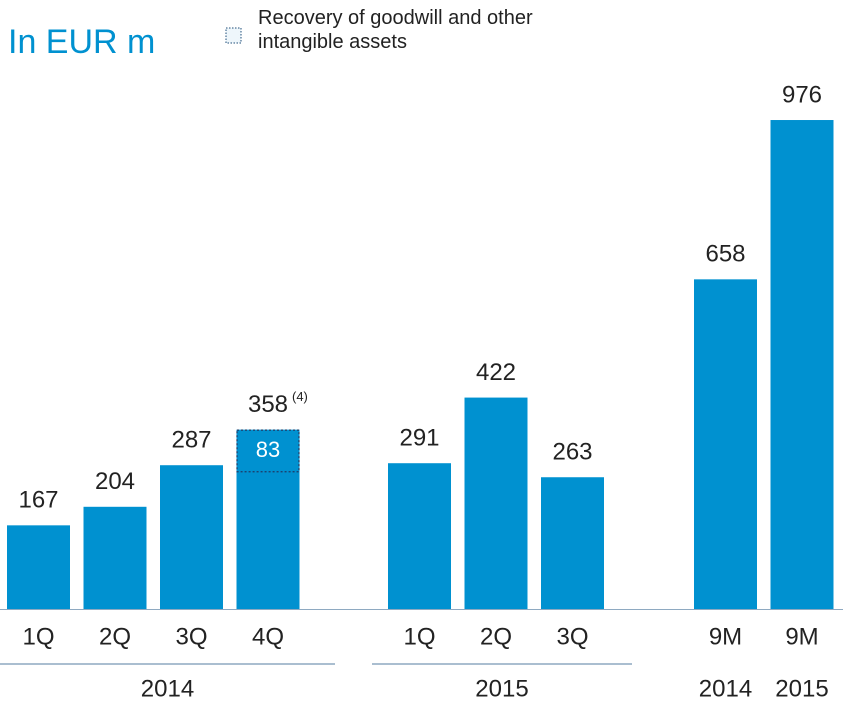 The height and width of the screenshot is (704, 843). What do you see at coordinates (419, 438) in the screenshot?
I see `value-label: 291` at bounding box center [419, 438].